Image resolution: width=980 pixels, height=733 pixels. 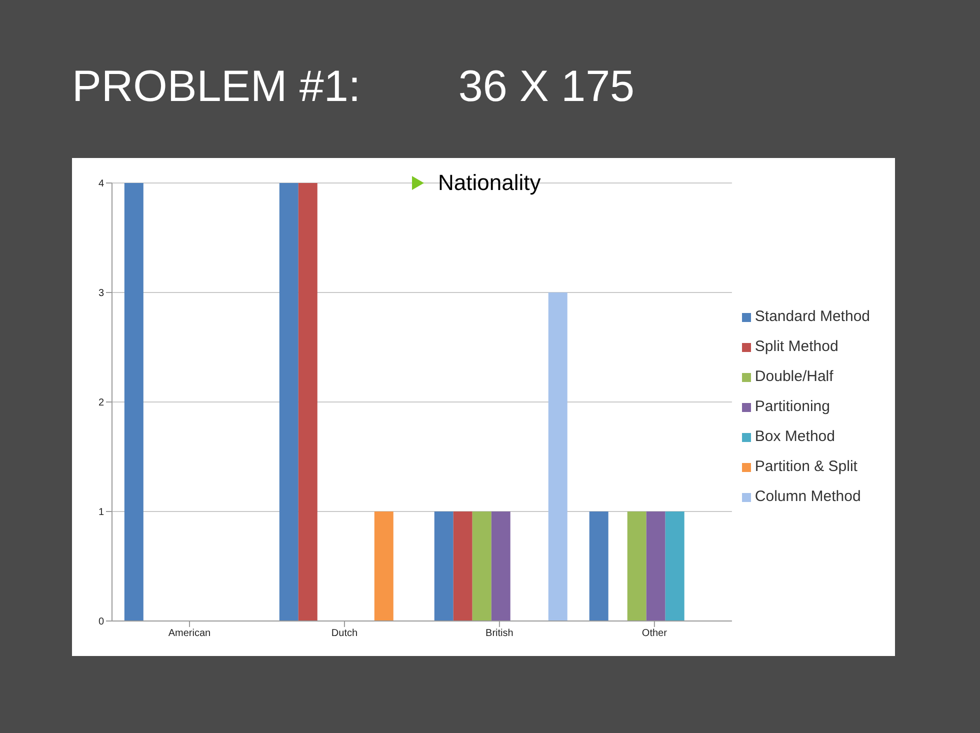 What do you see at coordinates (794, 376) in the screenshot?
I see `legend-label: Double/Half` at bounding box center [794, 376].